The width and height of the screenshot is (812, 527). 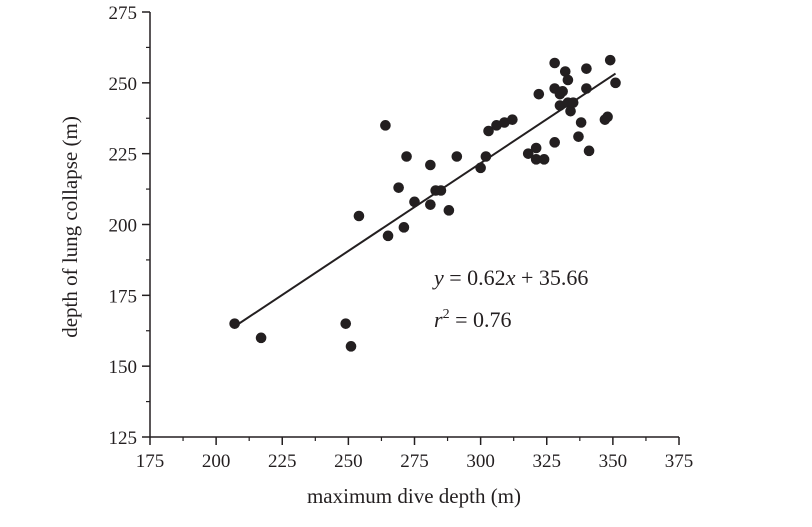 What do you see at coordinates (348, 461) in the screenshot?
I see `x-tick-label: 250` at bounding box center [348, 461].